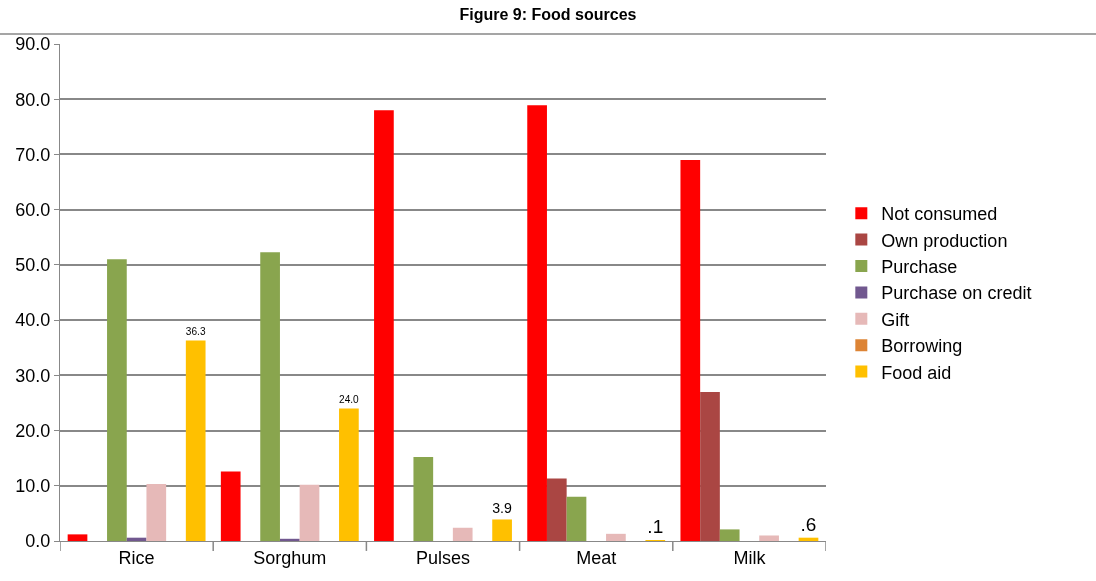 The image size is (1096, 581). Describe the element at coordinates (956, 293) in the screenshot. I see `legend-label: Purchase on credit` at that location.